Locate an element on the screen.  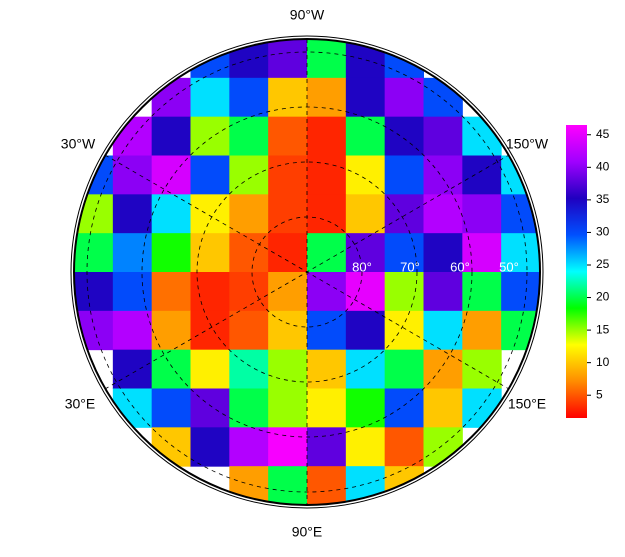
colorbar-tick-label: 15 is located at coordinates (603, 329).